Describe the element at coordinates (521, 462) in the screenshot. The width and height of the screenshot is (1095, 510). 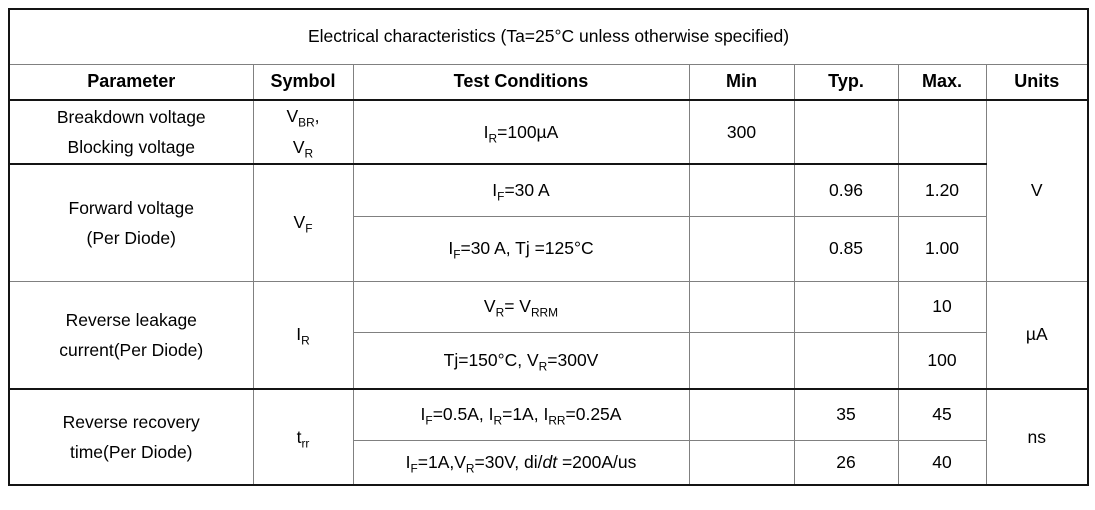
I see `condition-cell: IF=1A,VR=30V, di/dt =200A/us` at that location.